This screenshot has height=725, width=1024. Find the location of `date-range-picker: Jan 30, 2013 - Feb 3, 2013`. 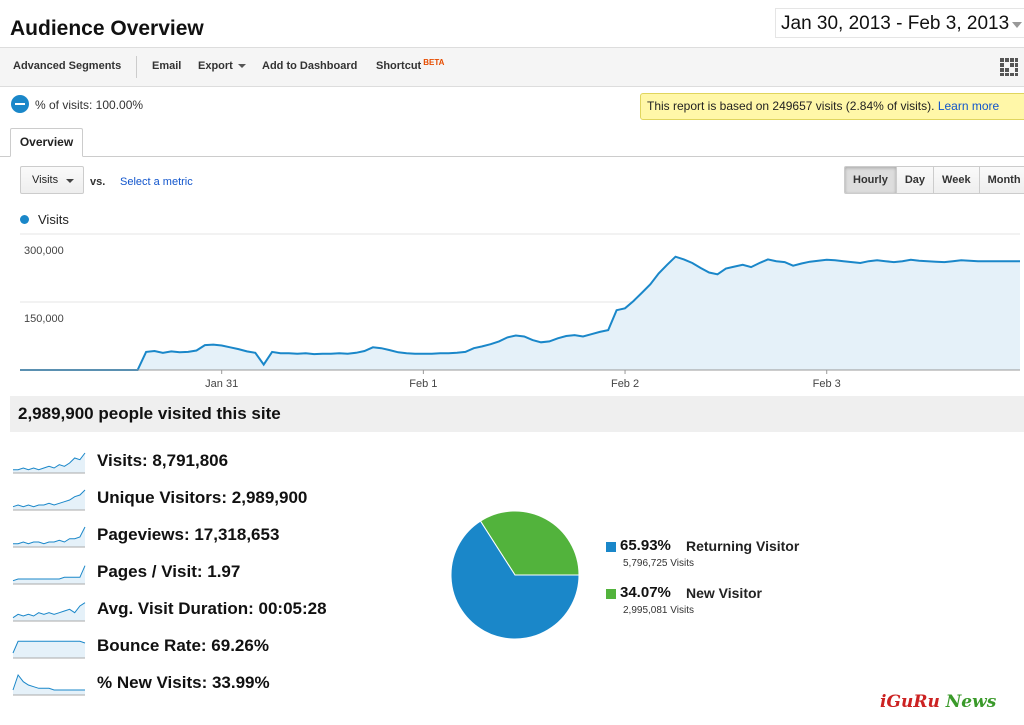

date-range-picker: Jan 30, 2013 - Feb 3, 2013 is located at coordinates (899, 23).